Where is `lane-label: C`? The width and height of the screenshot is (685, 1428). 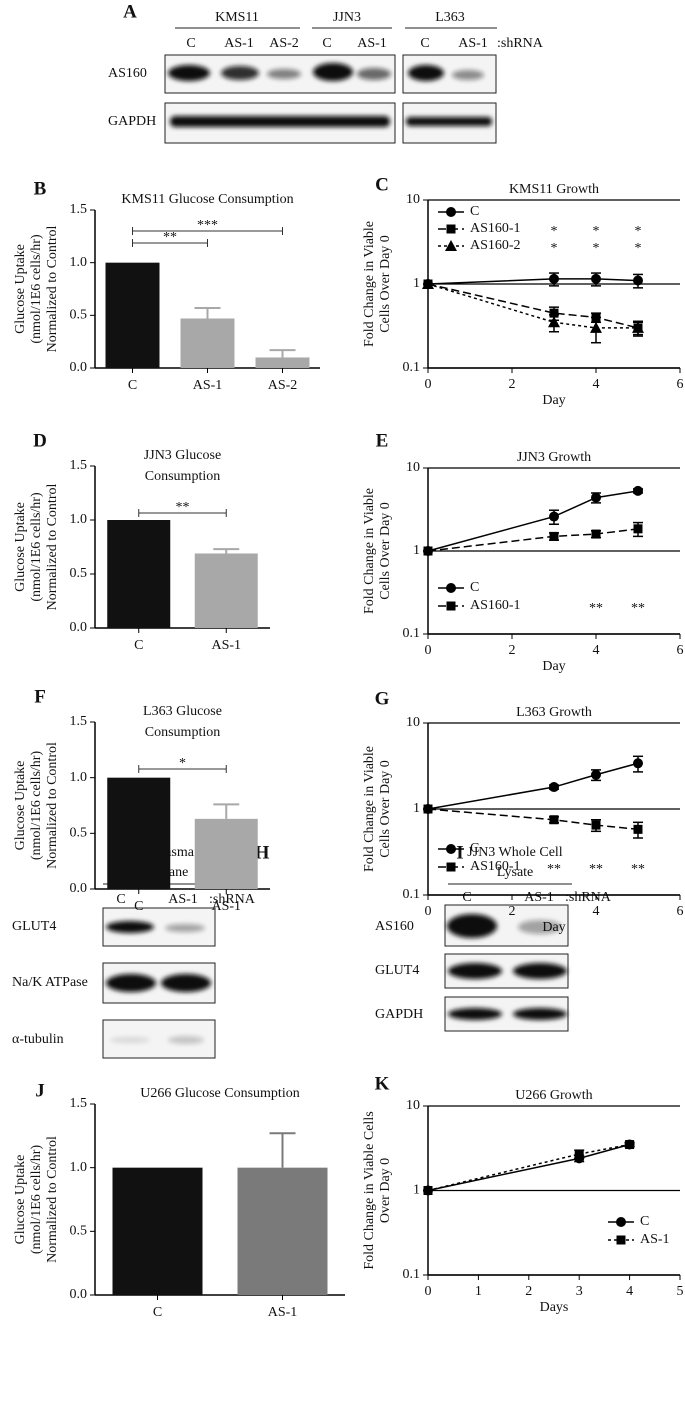
lane-label: C is located at coordinates (120, 899).